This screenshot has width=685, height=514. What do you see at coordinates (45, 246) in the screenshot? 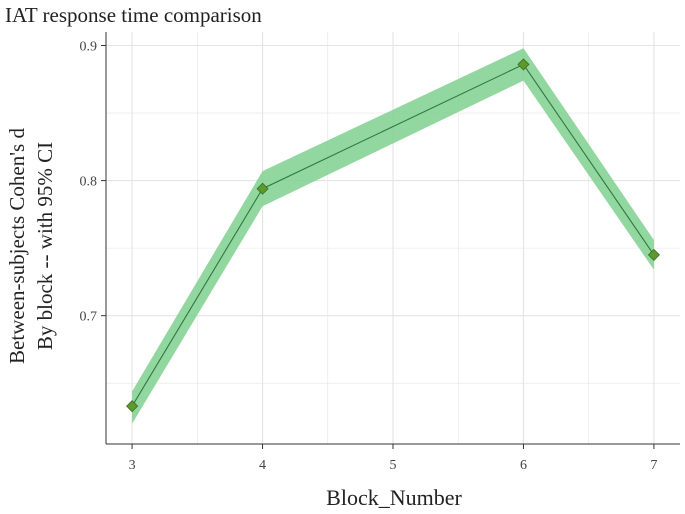
I see `y-axis-label-line2: By block -- with 95% CI` at bounding box center [45, 246].